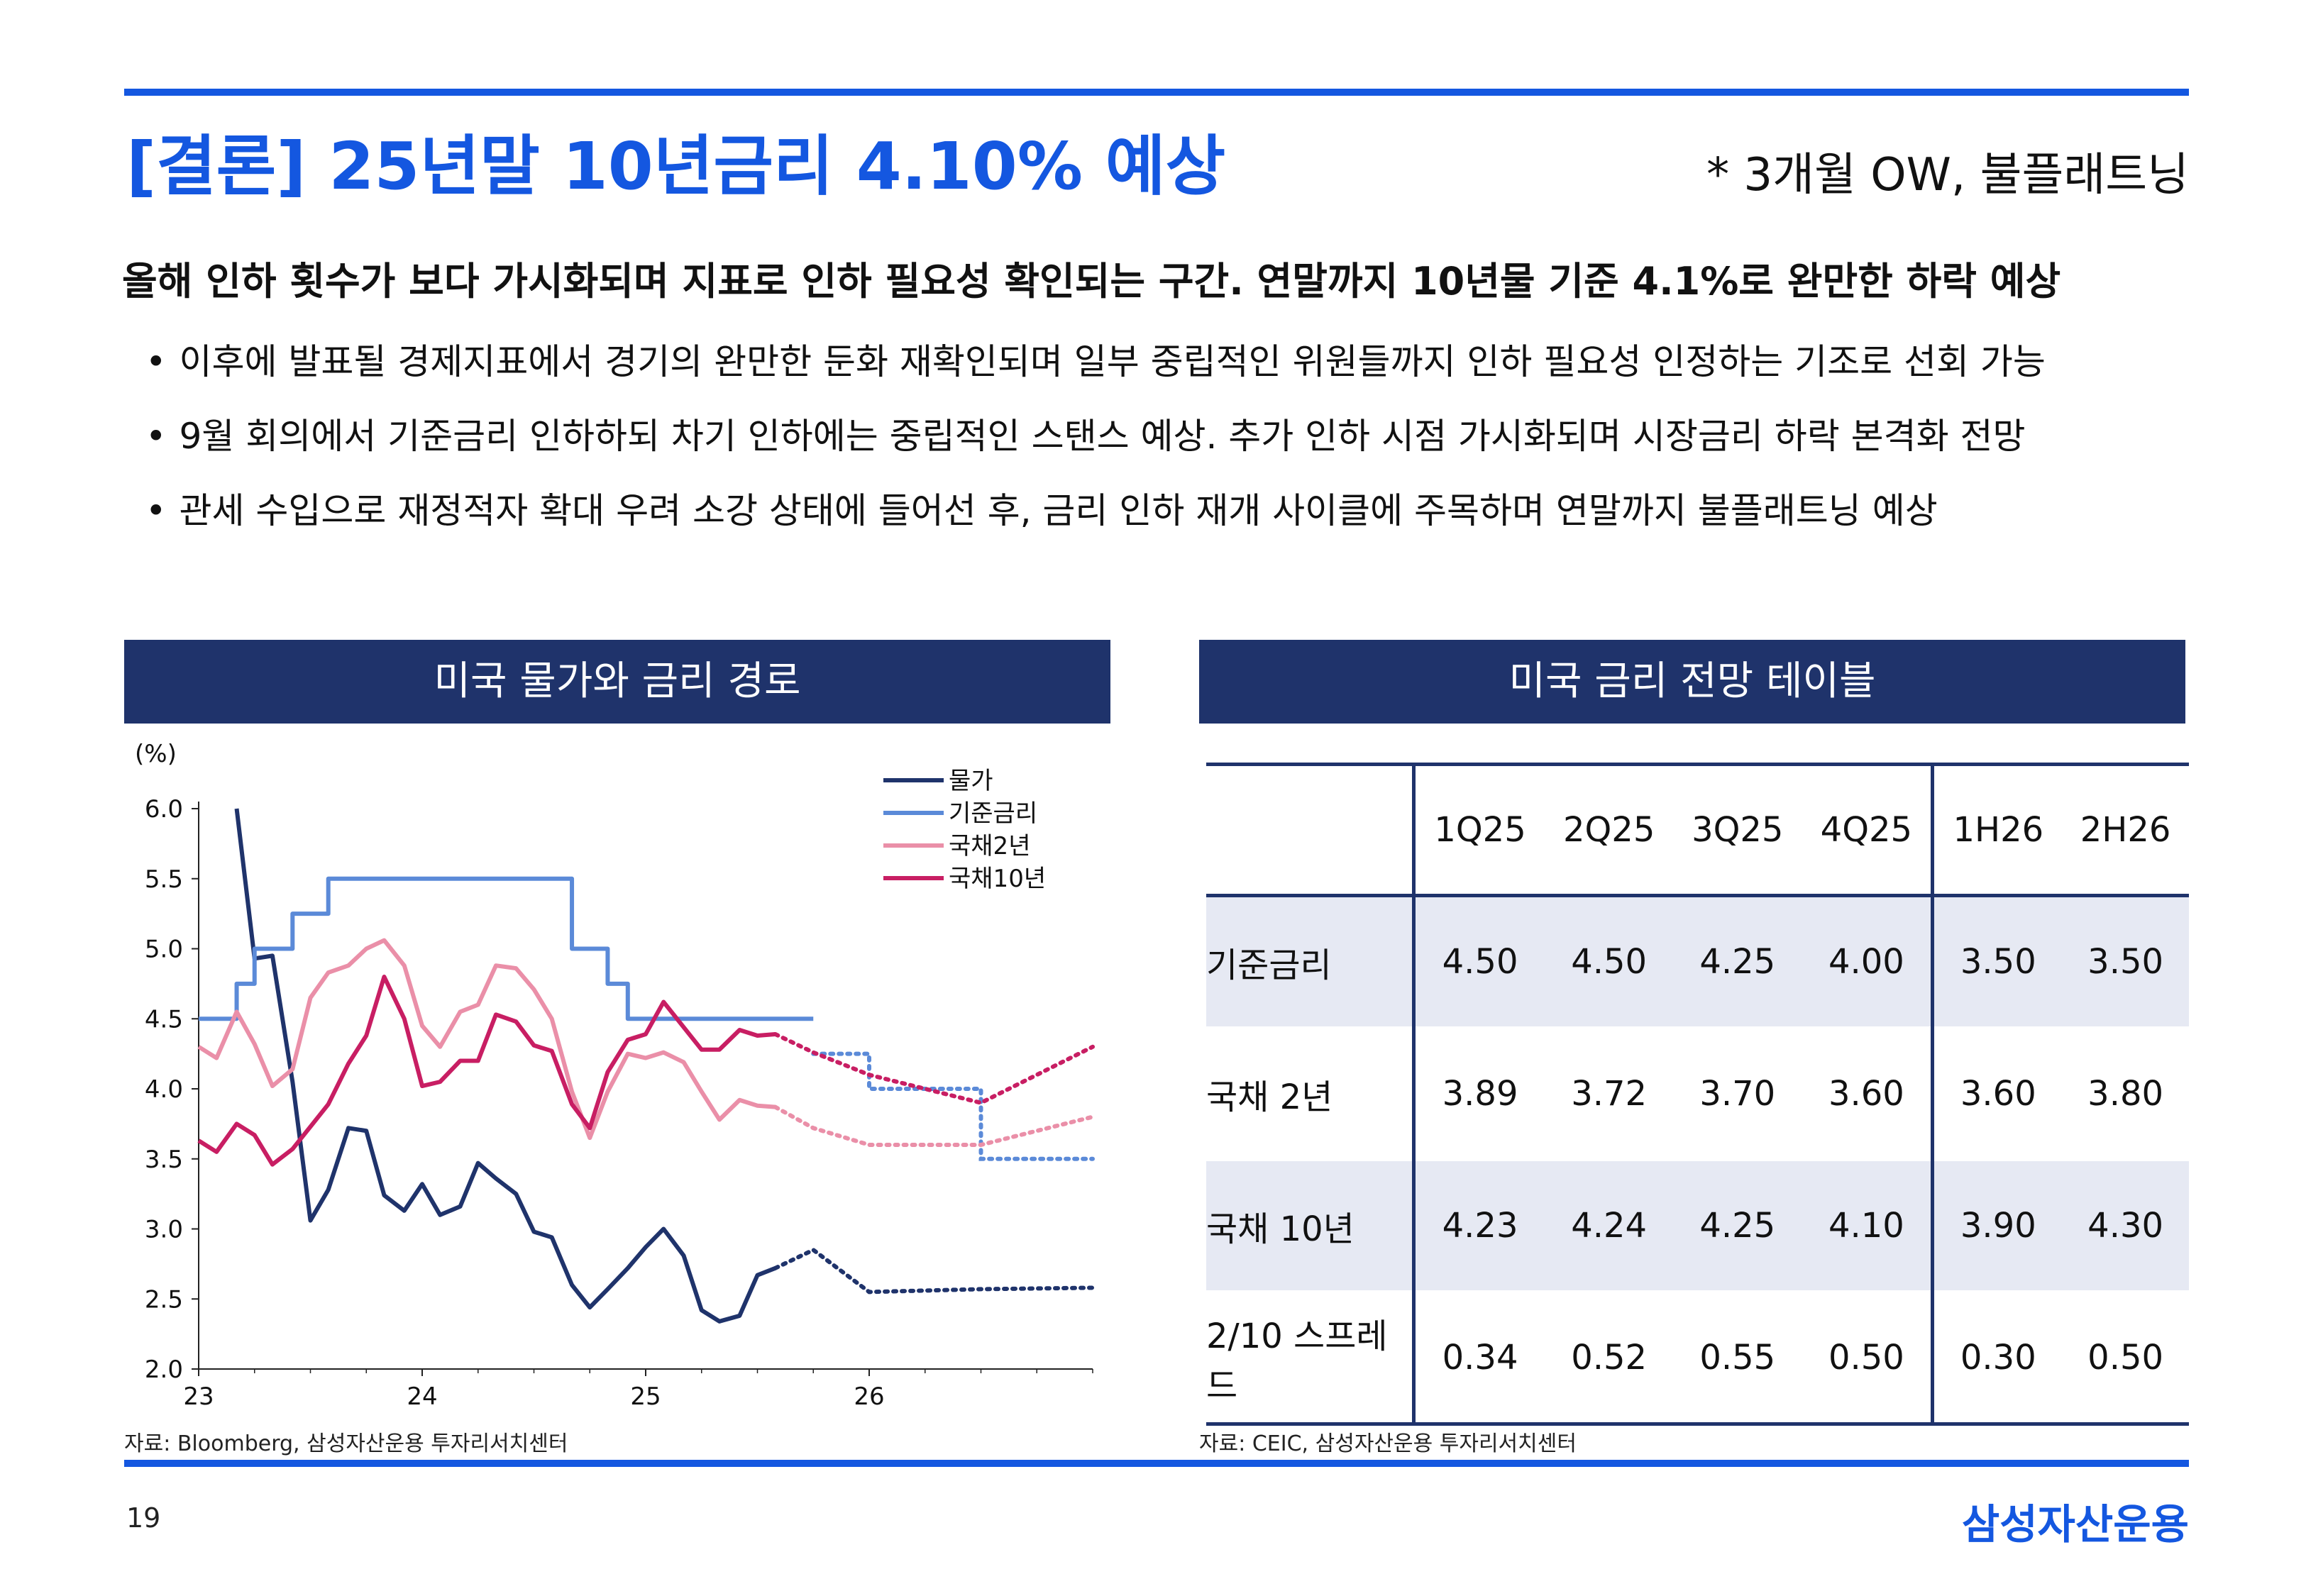  What do you see at coordinates (156, 754) in the screenshot?
I see `y-axis-label: (%)` at bounding box center [156, 754].